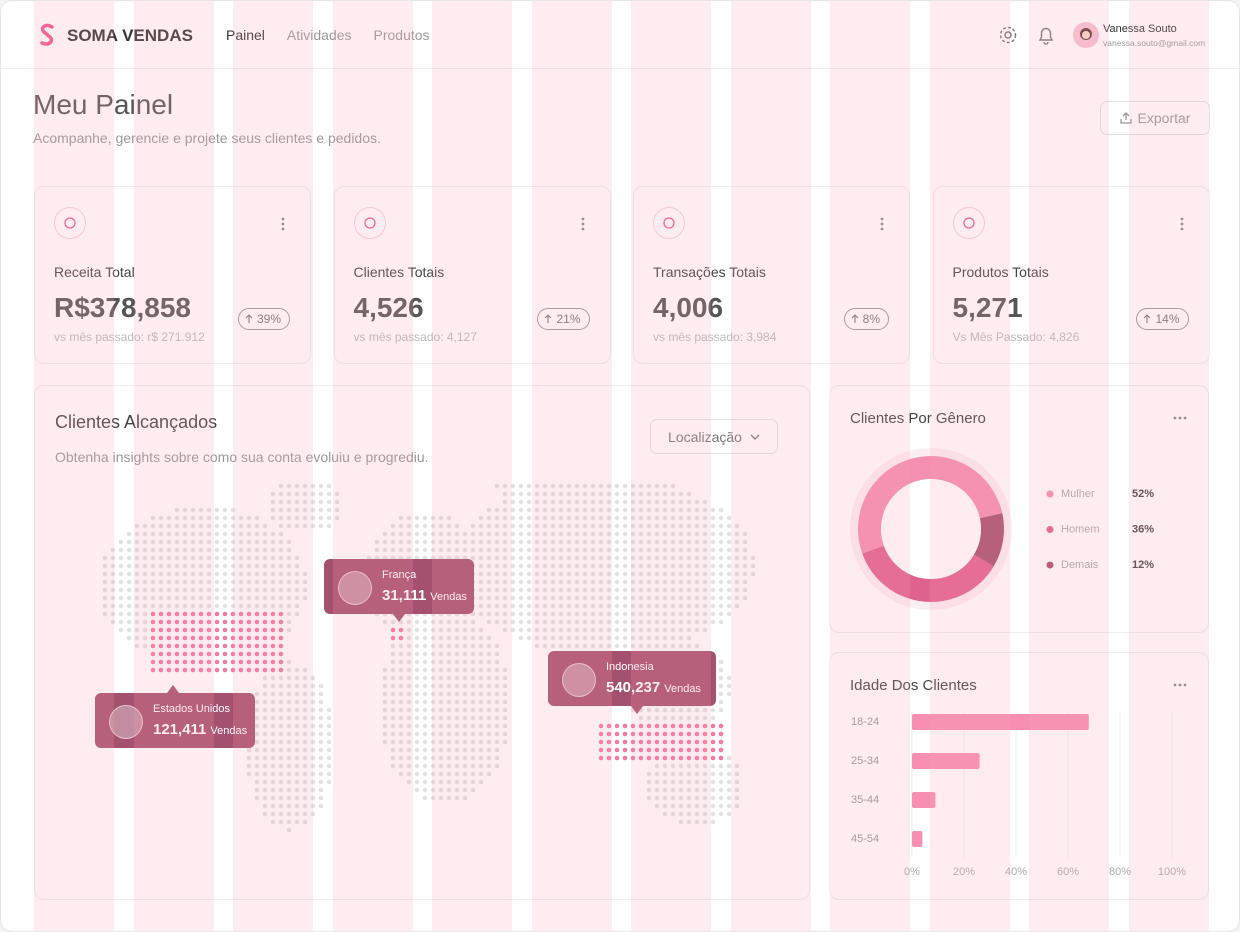  I want to click on card-value: 4,006, so click(688, 307).